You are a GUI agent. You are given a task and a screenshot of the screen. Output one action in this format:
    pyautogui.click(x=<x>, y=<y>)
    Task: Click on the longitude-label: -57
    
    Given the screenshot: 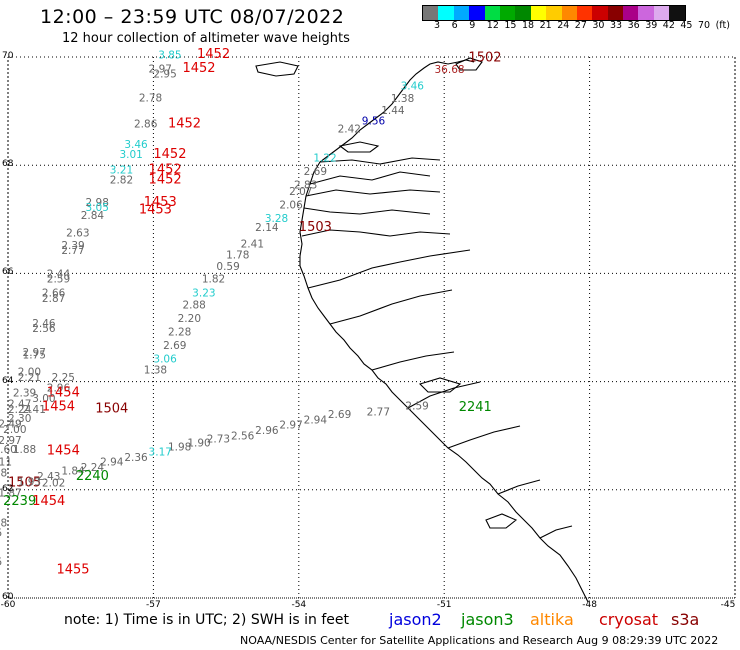 What is the action you would take?
    pyautogui.click(x=153, y=605)
    